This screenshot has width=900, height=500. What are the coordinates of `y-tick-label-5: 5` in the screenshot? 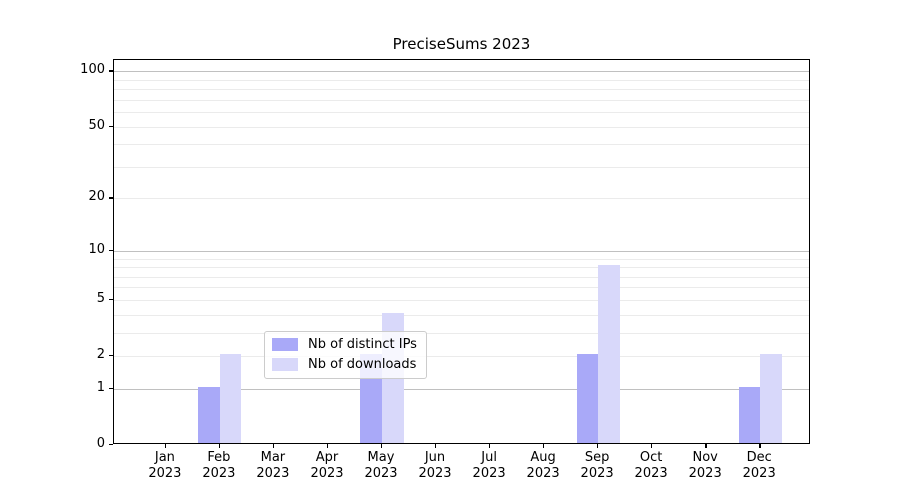 It's located at (100, 298).